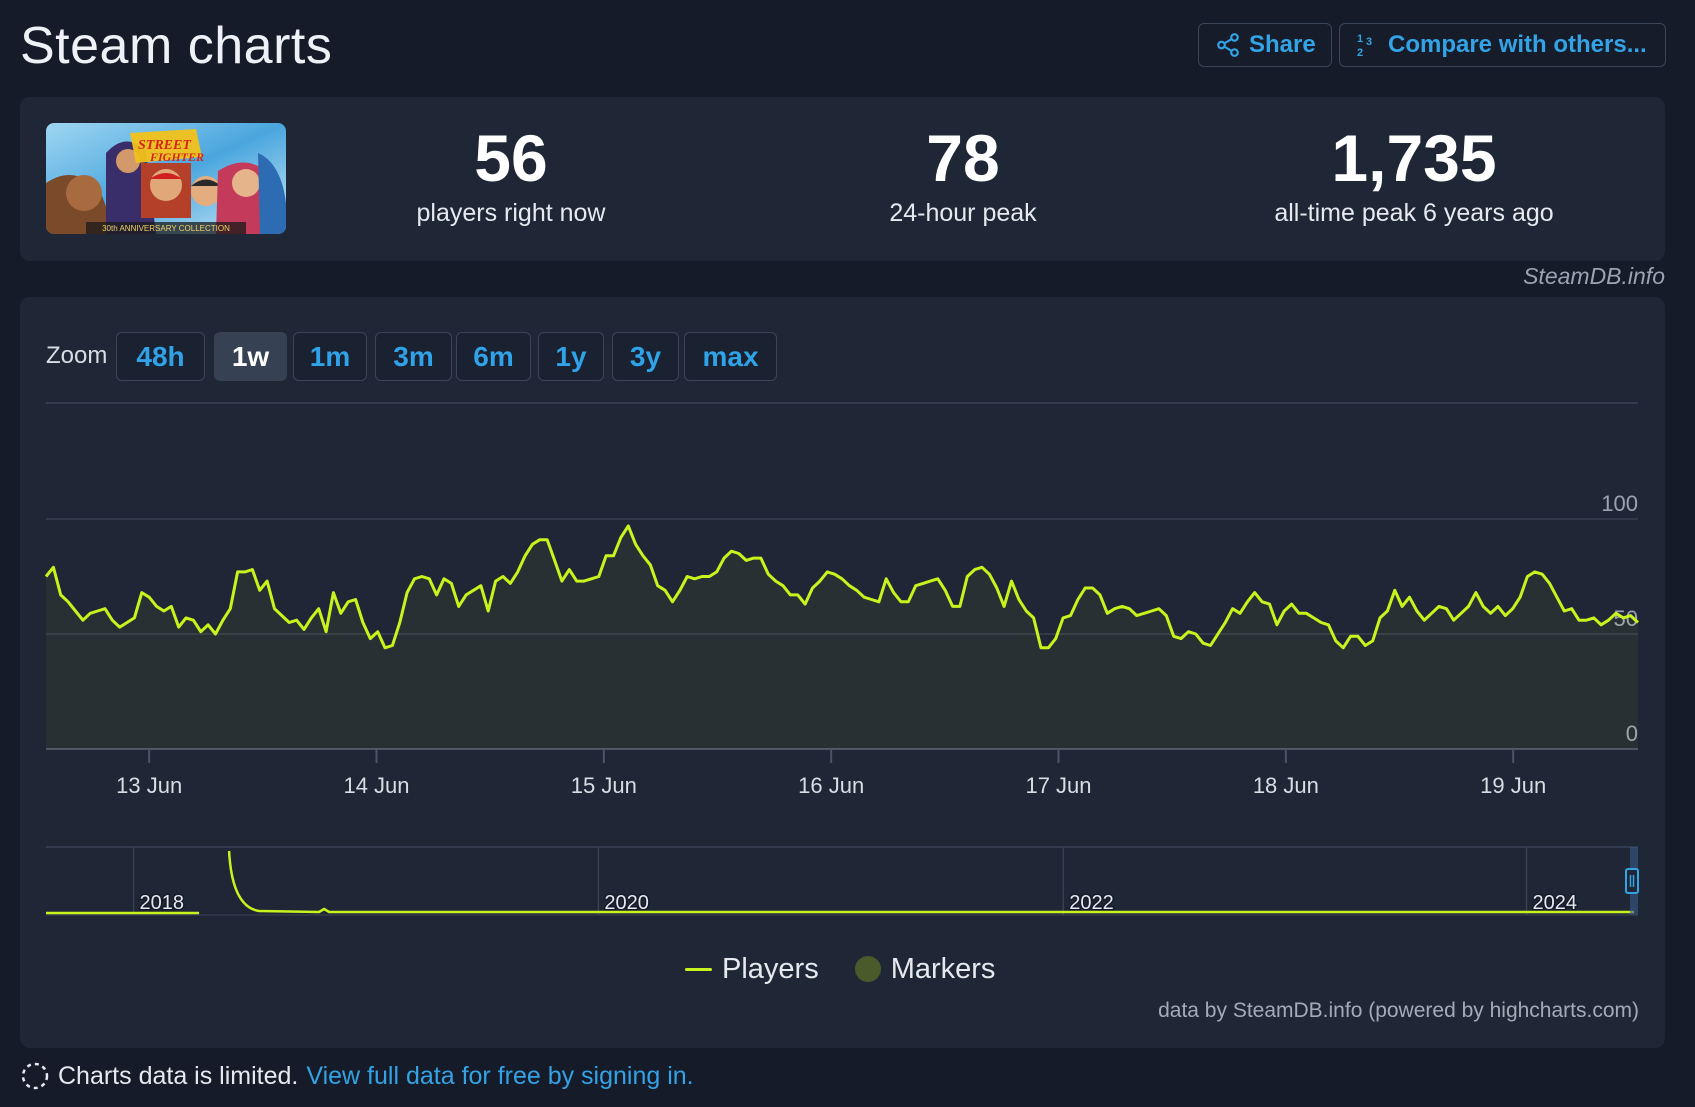  What do you see at coordinates (1058, 785) in the screenshot?
I see `x-tick-label: 17 Jun` at bounding box center [1058, 785].